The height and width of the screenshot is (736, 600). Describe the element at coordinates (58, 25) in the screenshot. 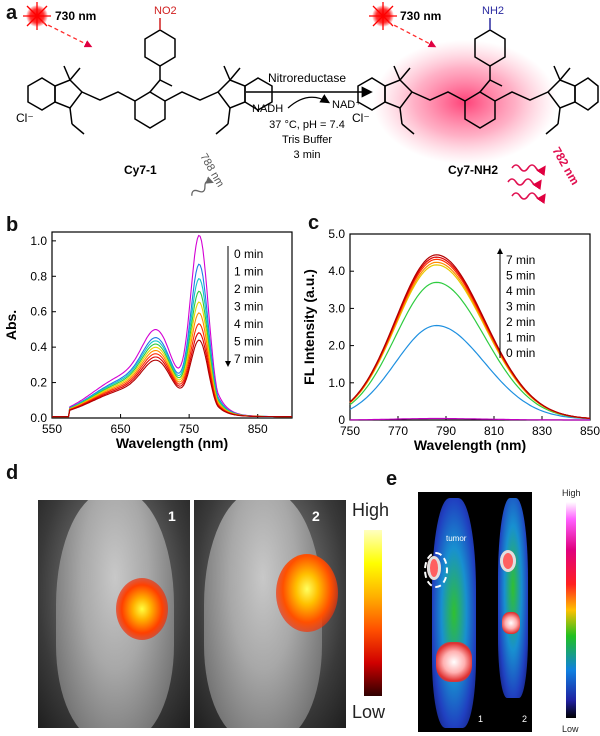

I see `laser-icon-left` at that location.